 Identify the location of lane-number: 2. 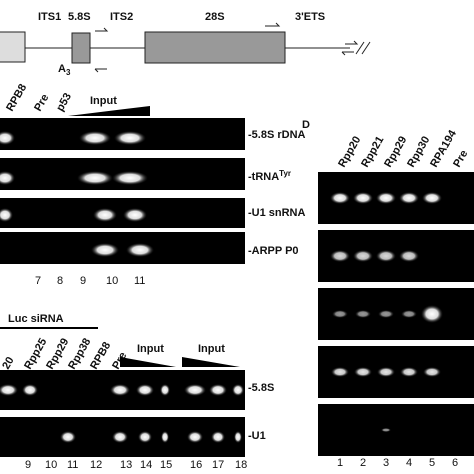
(363, 463).